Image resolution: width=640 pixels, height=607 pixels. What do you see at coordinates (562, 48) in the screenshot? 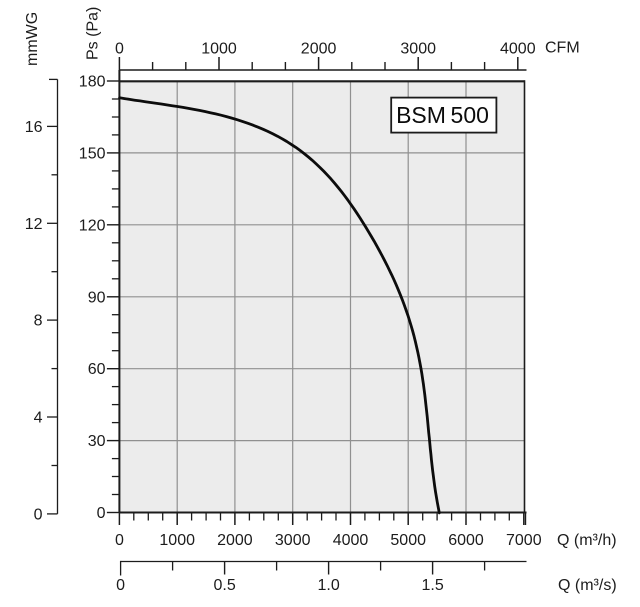
I see `svg-text: CFM` at bounding box center [562, 48].